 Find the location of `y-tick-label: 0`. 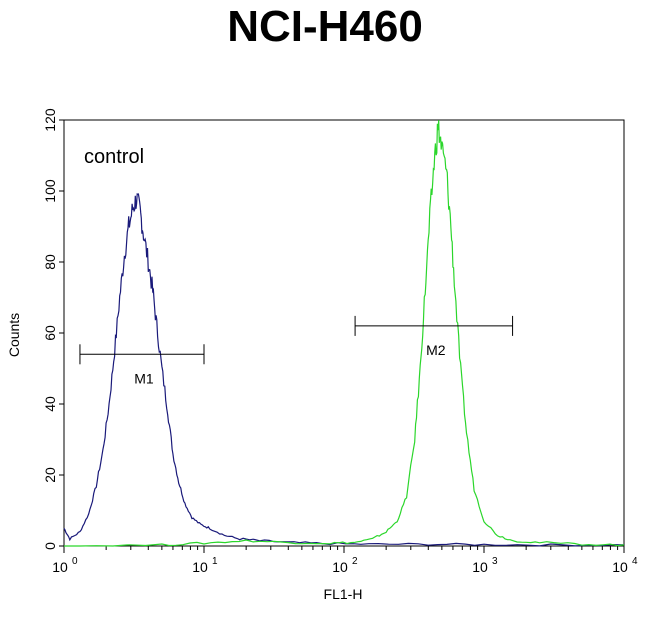

y-tick-label: 0 is located at coordinates (50, 546).